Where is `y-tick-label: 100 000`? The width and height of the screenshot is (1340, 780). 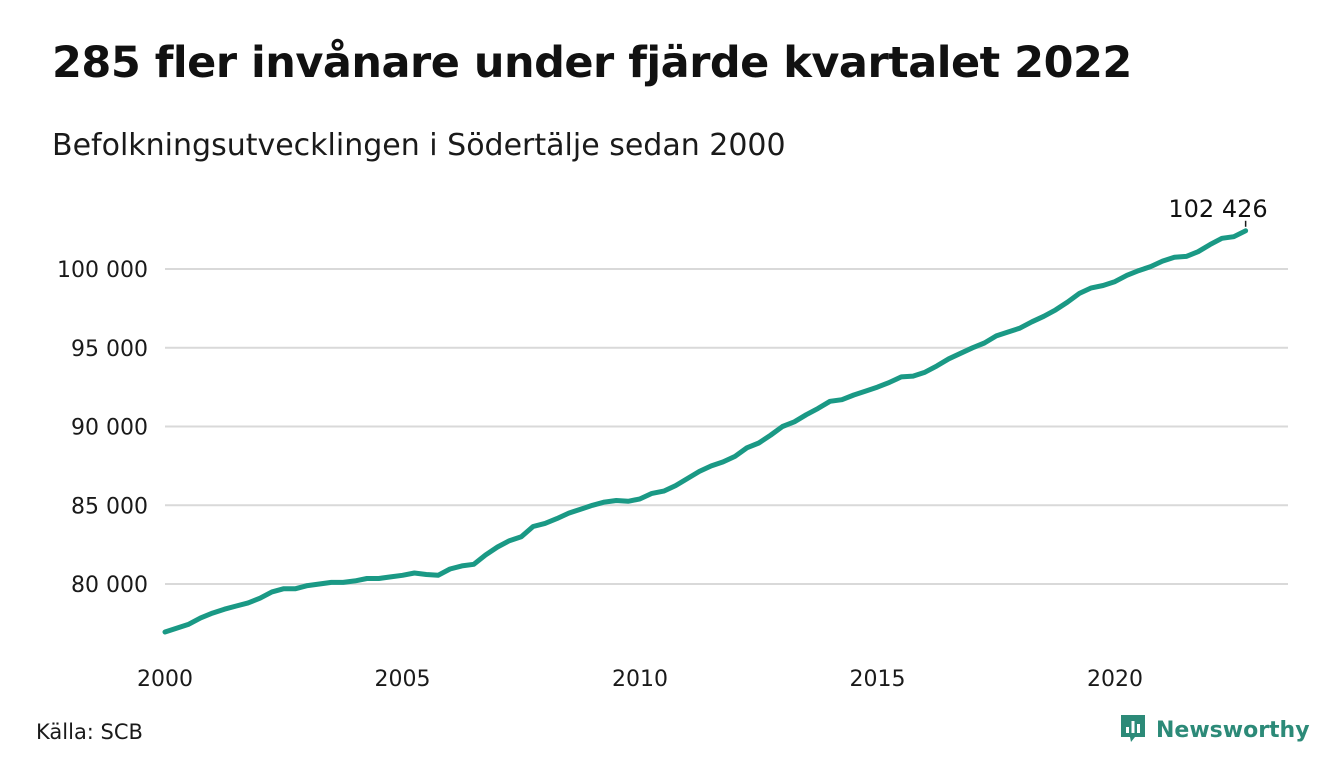 y-tick-label: 100 000 is located at coordinates (102, 270).